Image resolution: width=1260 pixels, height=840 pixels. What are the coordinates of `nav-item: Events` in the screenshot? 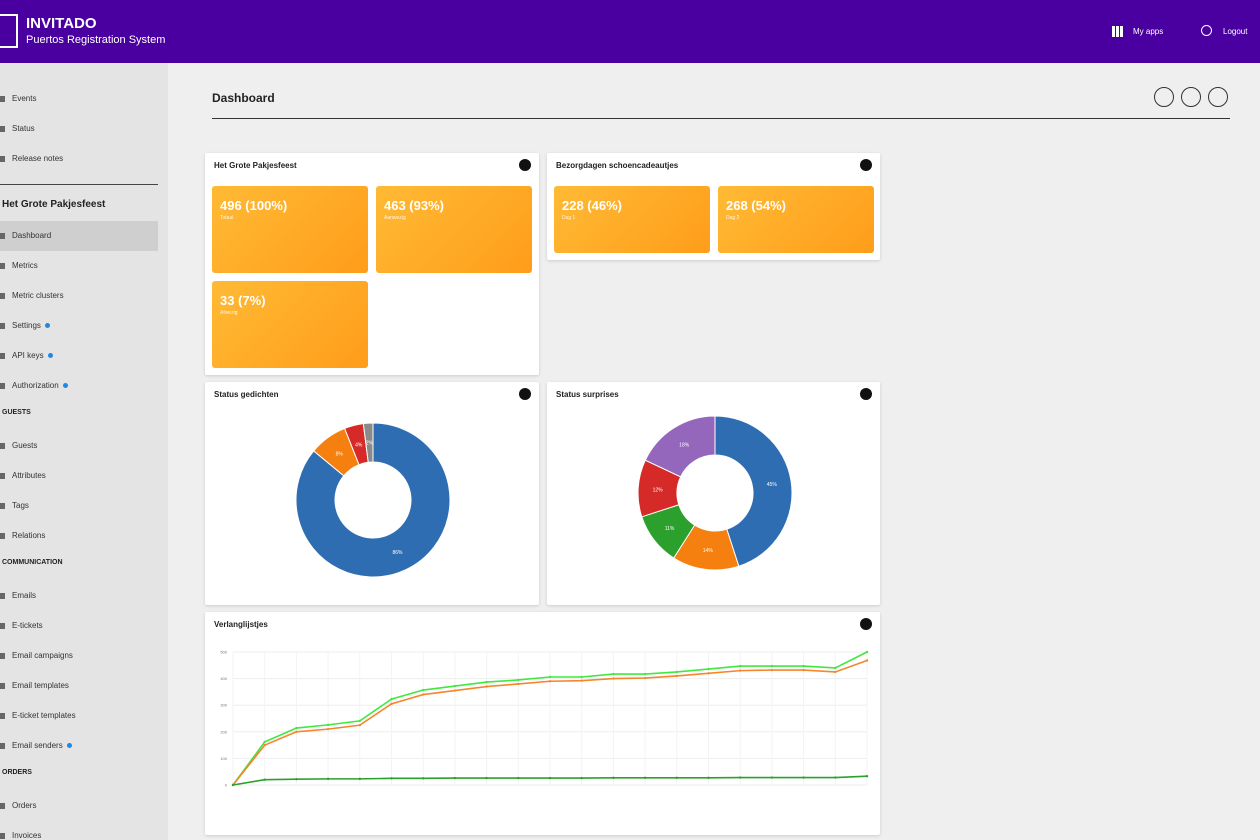 It's located at (84, 99).